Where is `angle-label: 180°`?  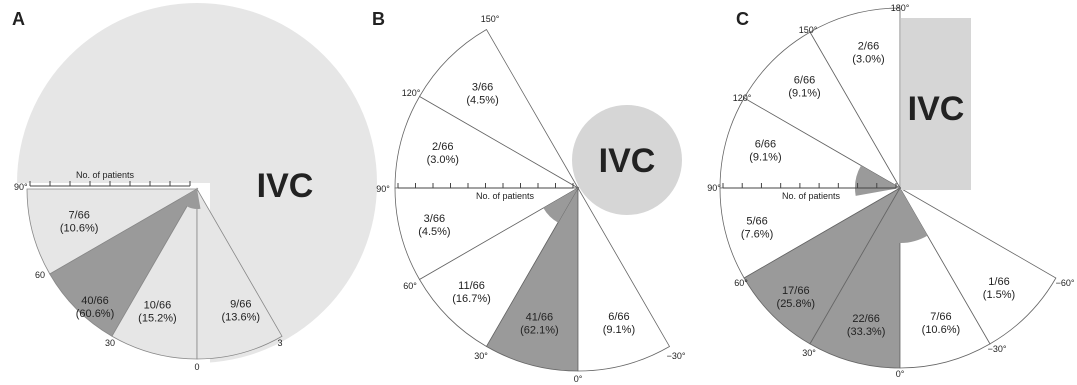 angle-label: 180° is located at coordinates (900, 8).